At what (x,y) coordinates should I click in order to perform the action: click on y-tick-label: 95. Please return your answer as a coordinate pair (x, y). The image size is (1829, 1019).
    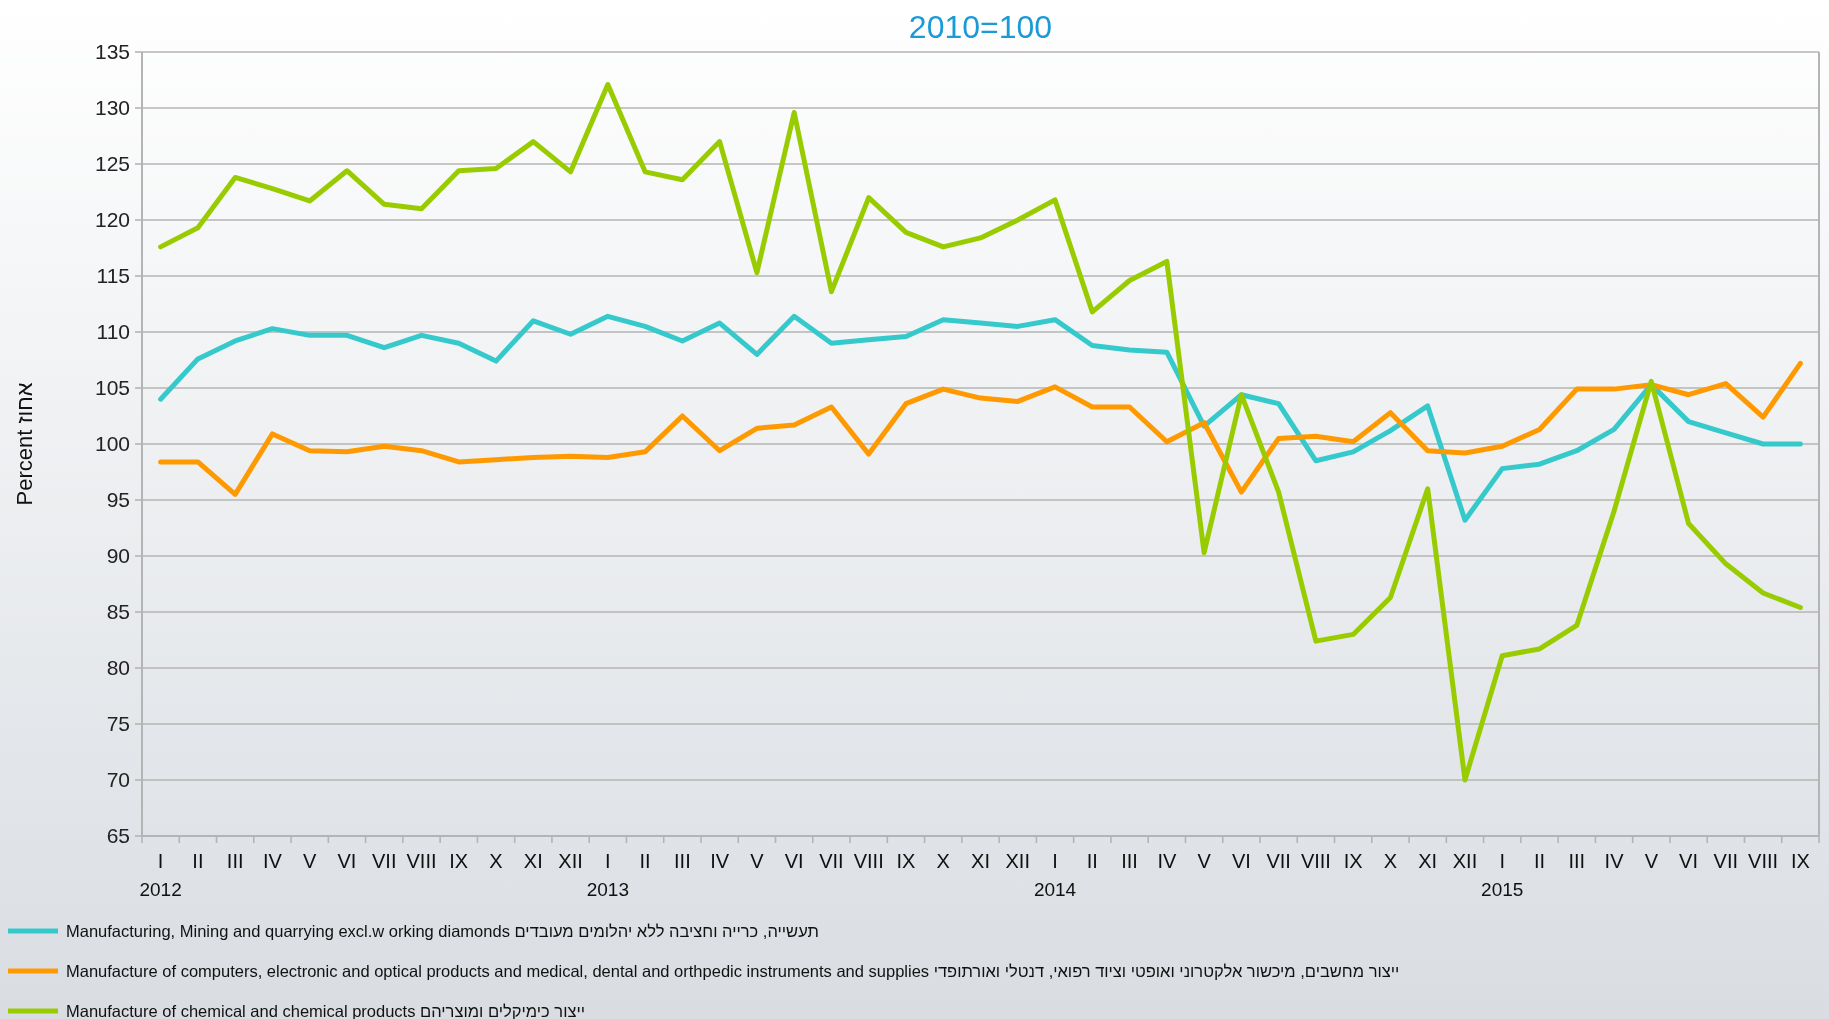
    Looking at the image, I should click on (118, 499).